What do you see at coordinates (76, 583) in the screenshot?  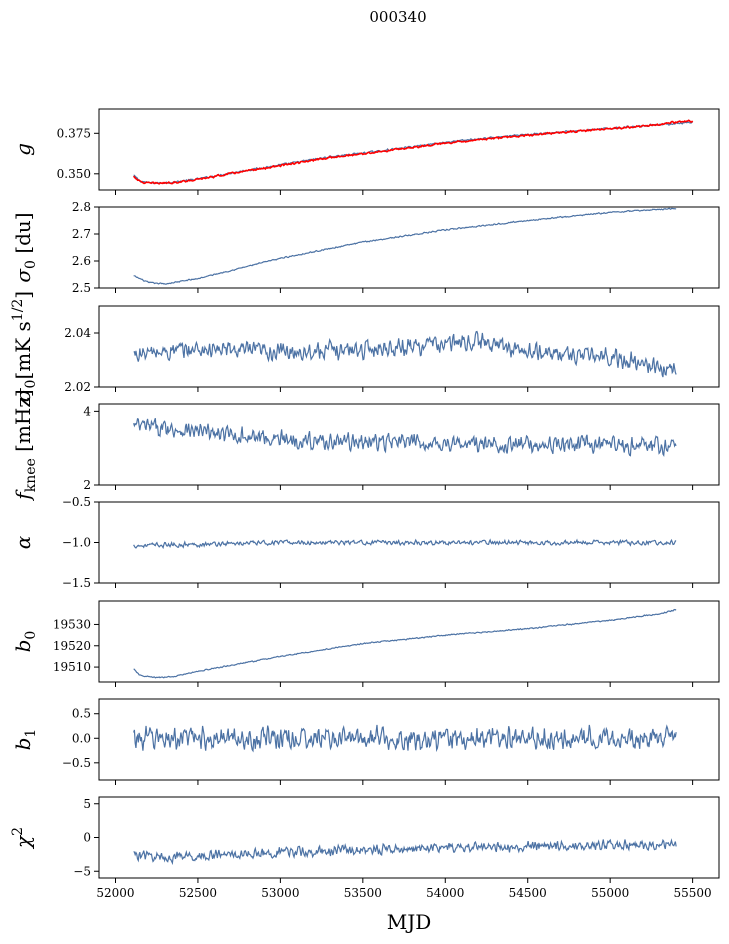 I see `y-tick-label: −1.5` at bounding box center [76, 583].